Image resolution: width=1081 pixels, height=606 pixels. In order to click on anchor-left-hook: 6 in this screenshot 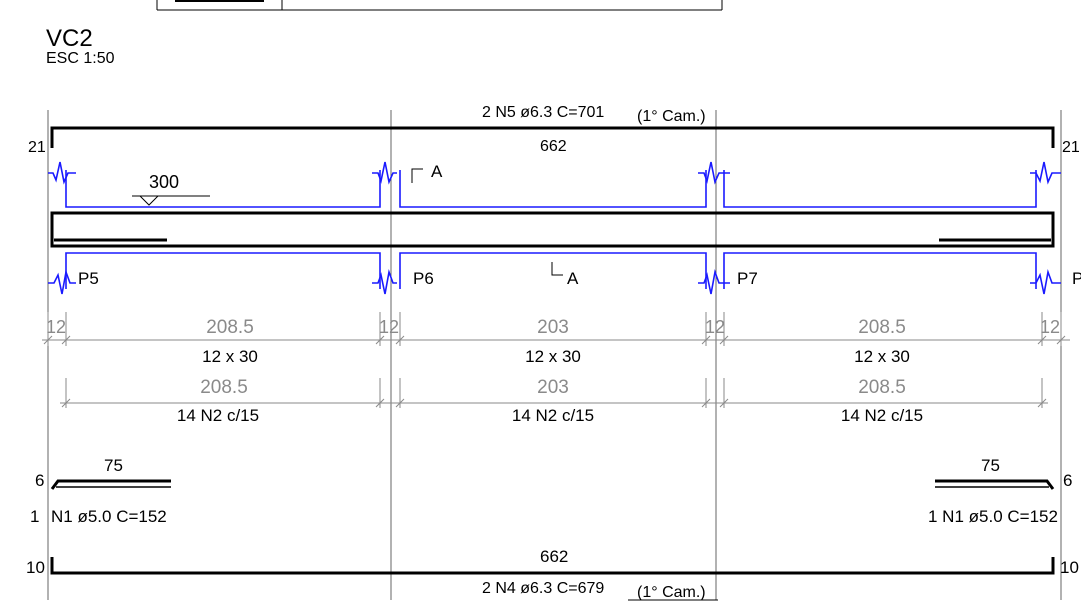, I will do `click(39, 480)`.